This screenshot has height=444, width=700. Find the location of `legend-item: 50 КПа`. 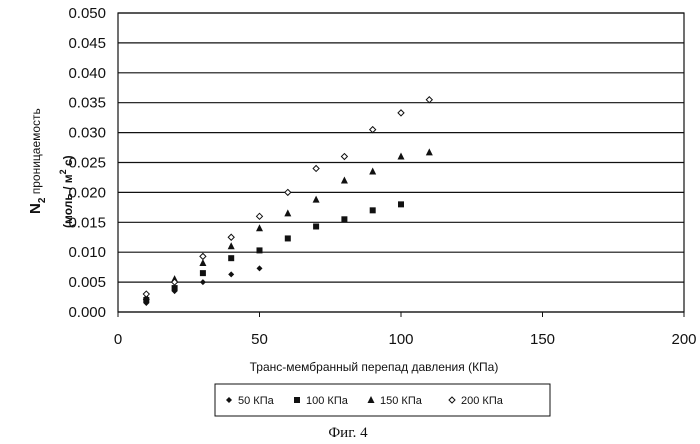

legend-item: 50 КПа is located at coordinates (250, 401).